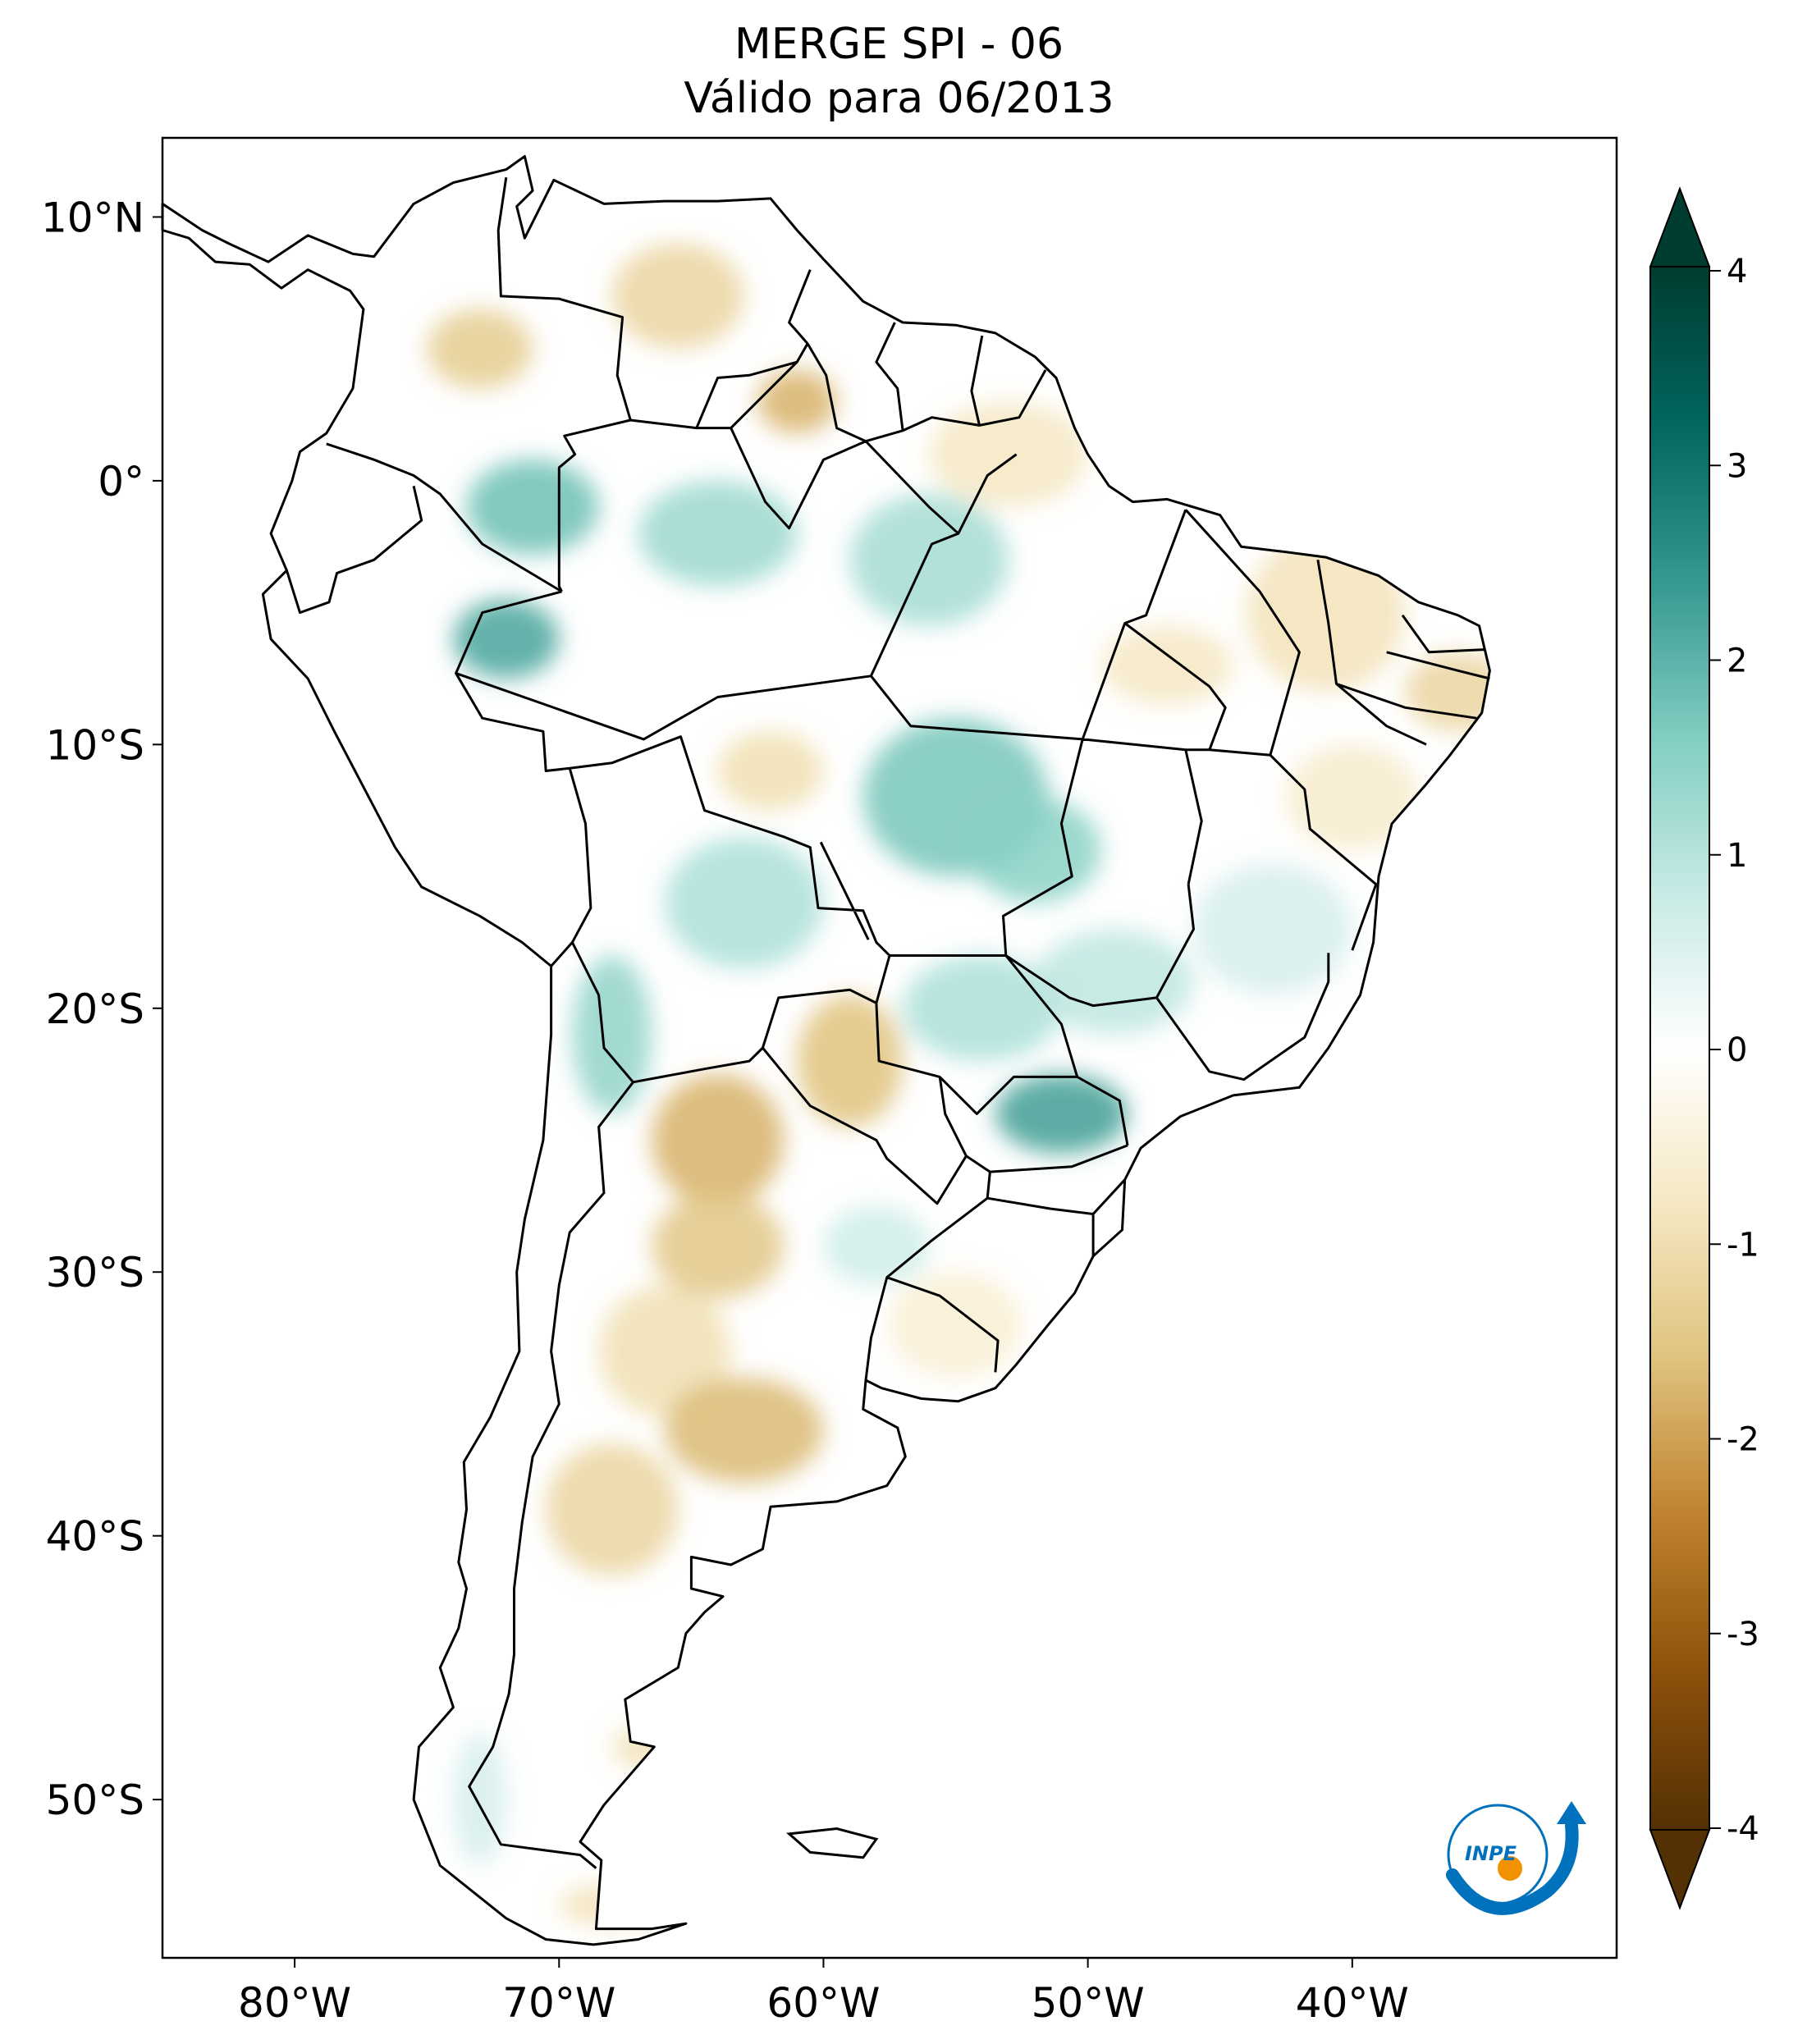  I want to click on colorbar-tick-label: -1, so click(1743, 1245).